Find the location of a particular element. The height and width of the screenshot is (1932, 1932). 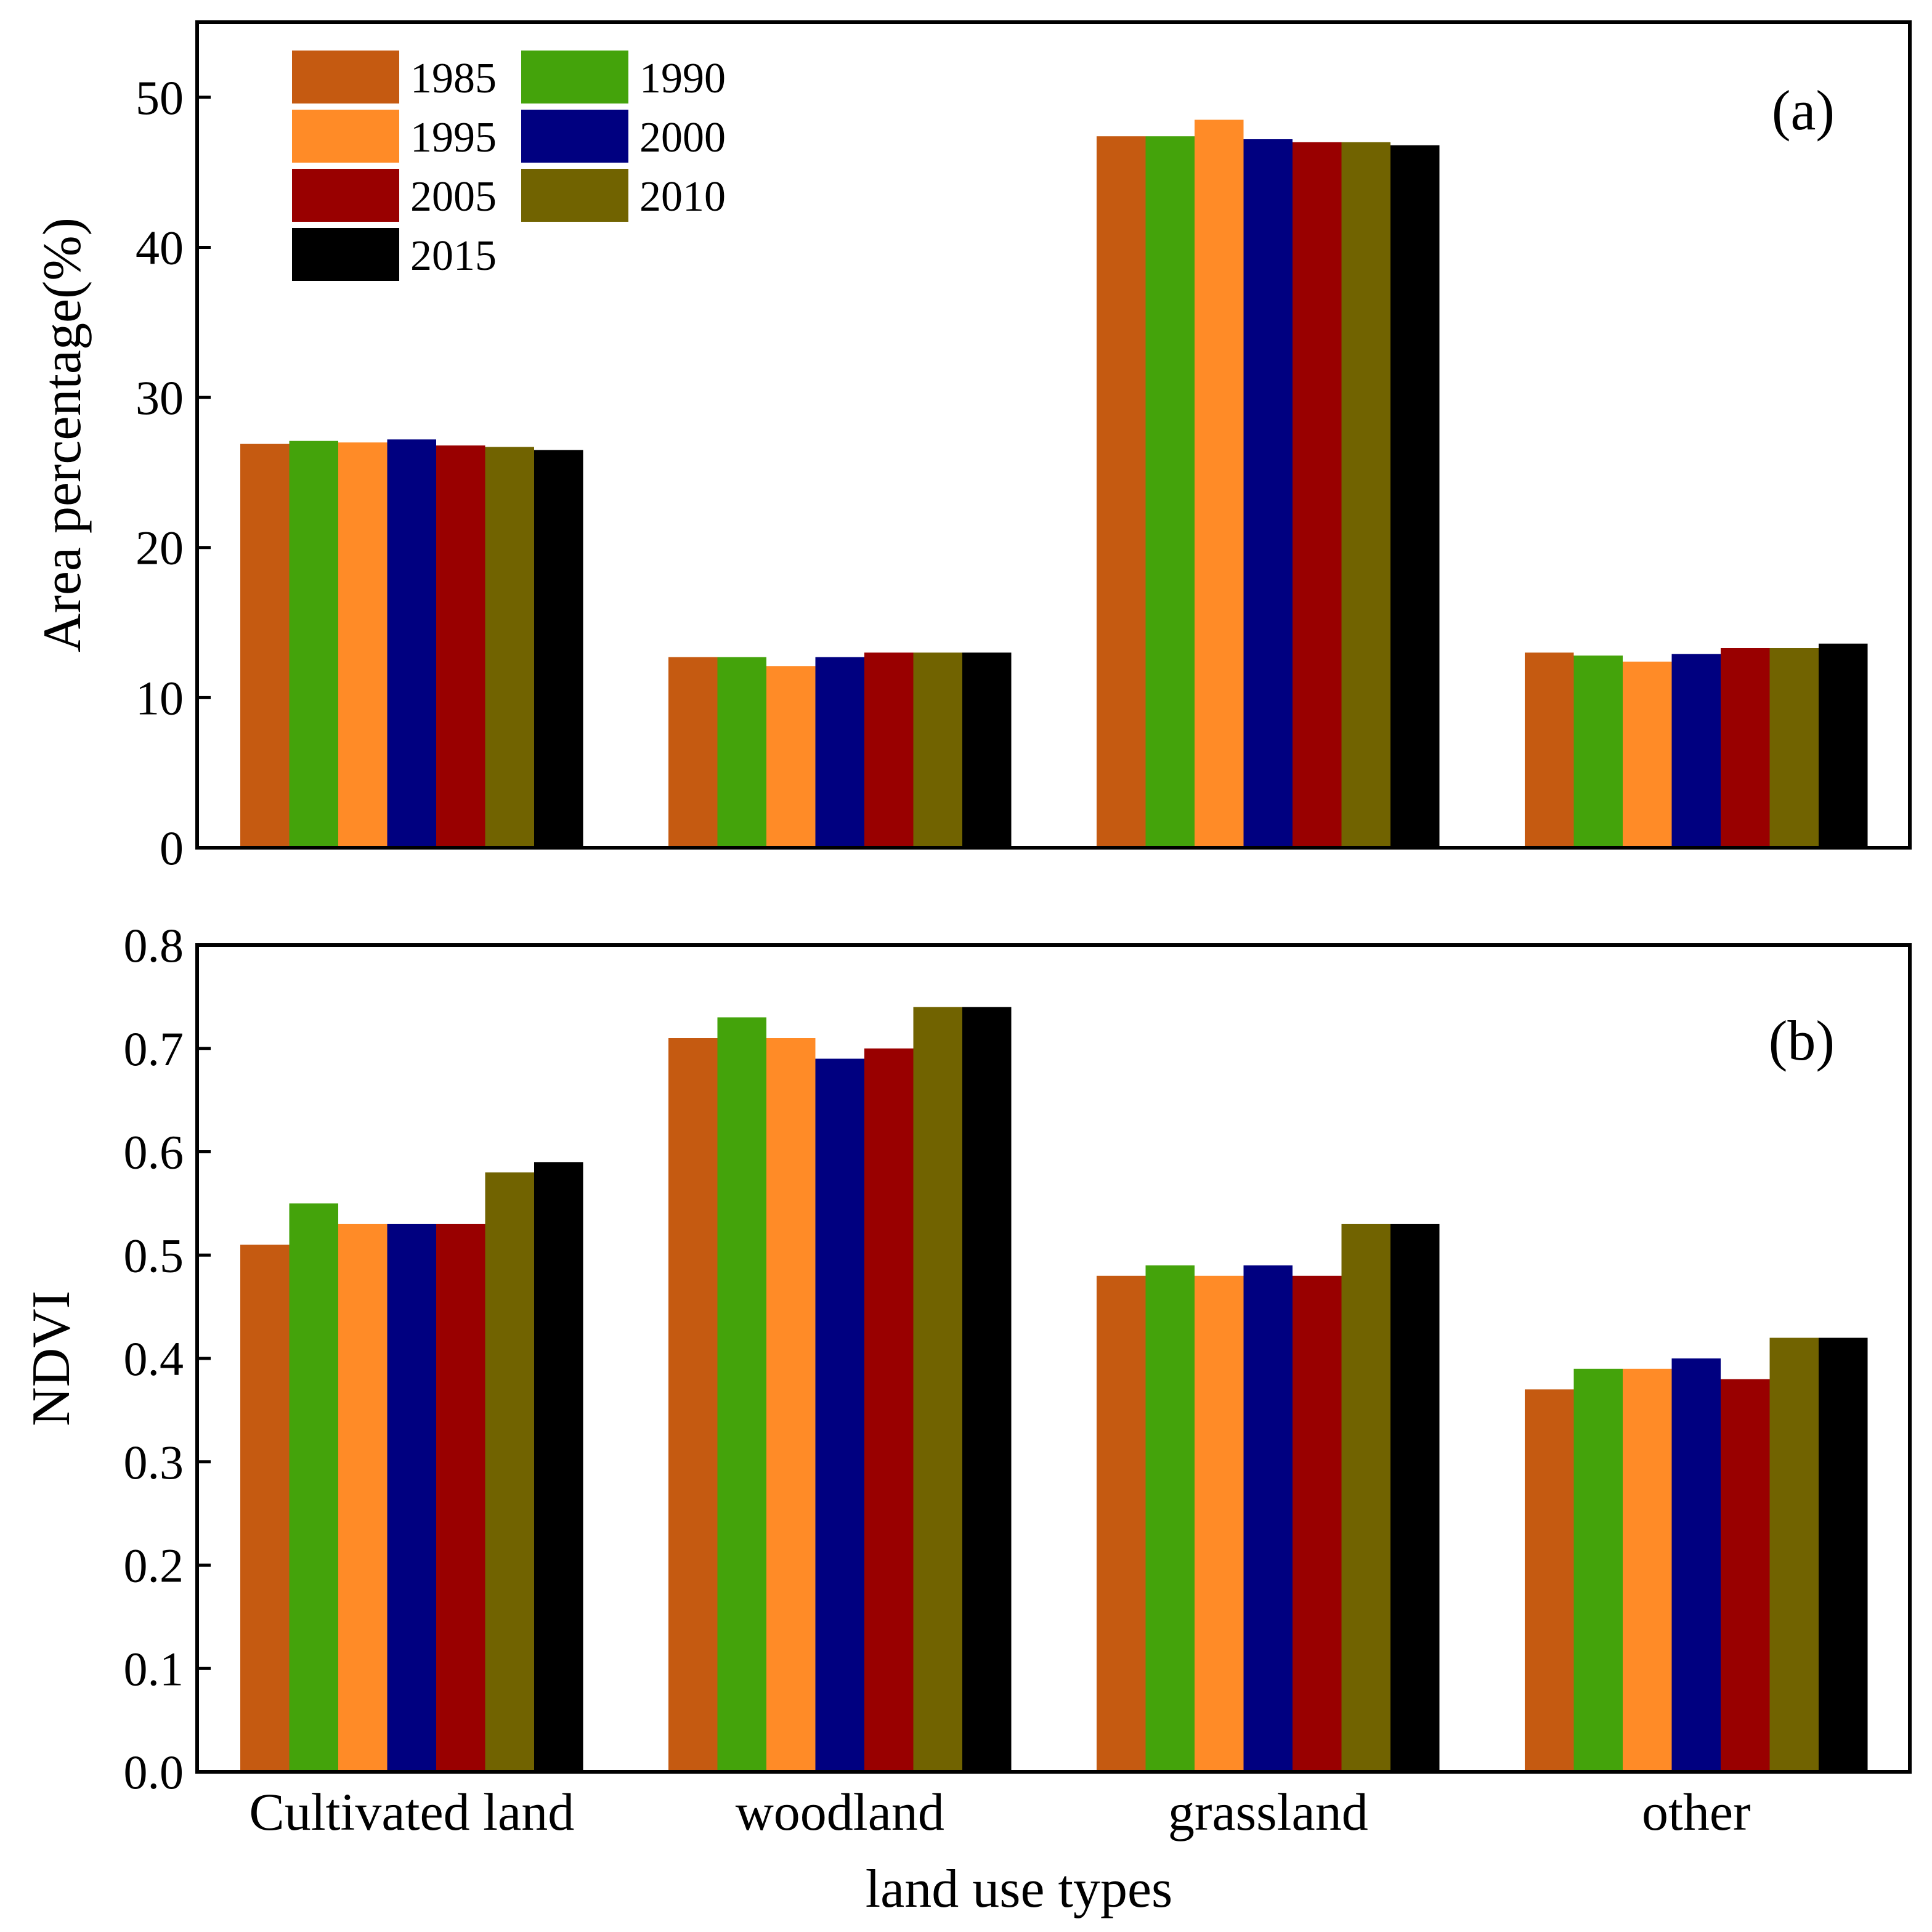

panel-b-bar-cultivated-land-2000 is located at coordinates (411, 1498).